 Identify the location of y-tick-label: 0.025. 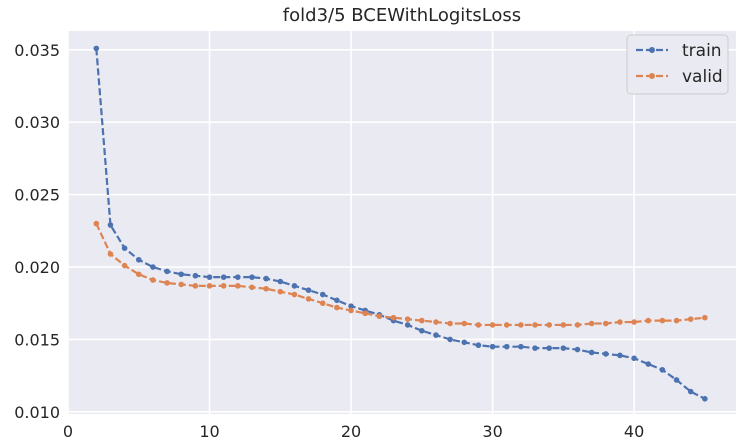
(37, 195).